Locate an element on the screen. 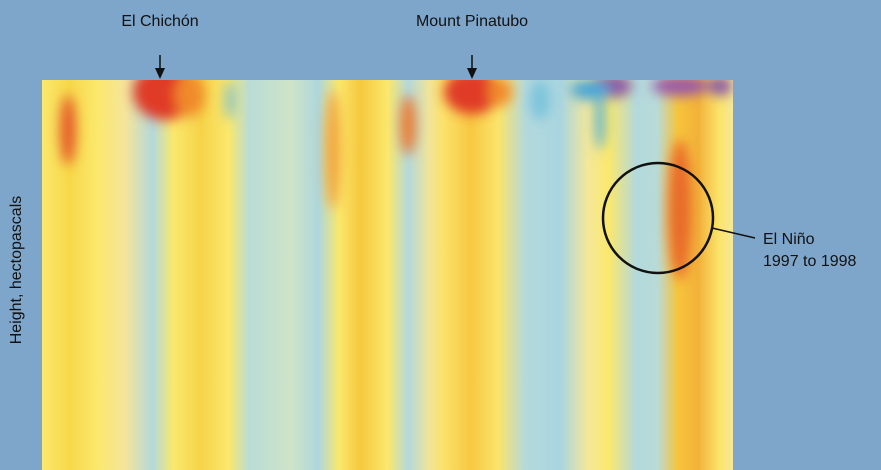  leader-line is located at coordinates (733, 233).